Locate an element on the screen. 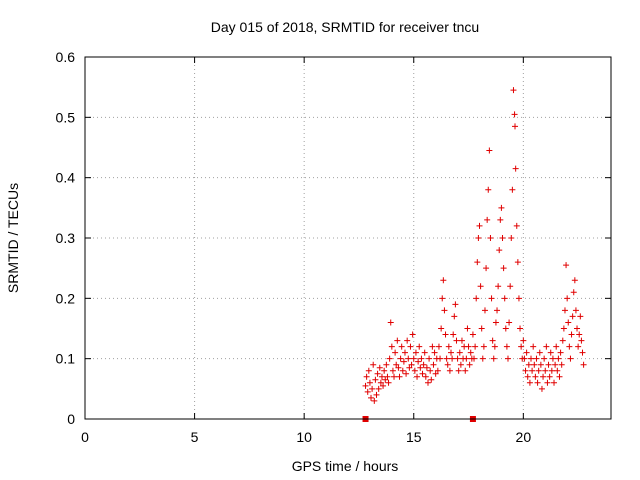 This screenshot has width=640, height=480. y-tick-label: 0.5 is located at coordinates (66, 117).